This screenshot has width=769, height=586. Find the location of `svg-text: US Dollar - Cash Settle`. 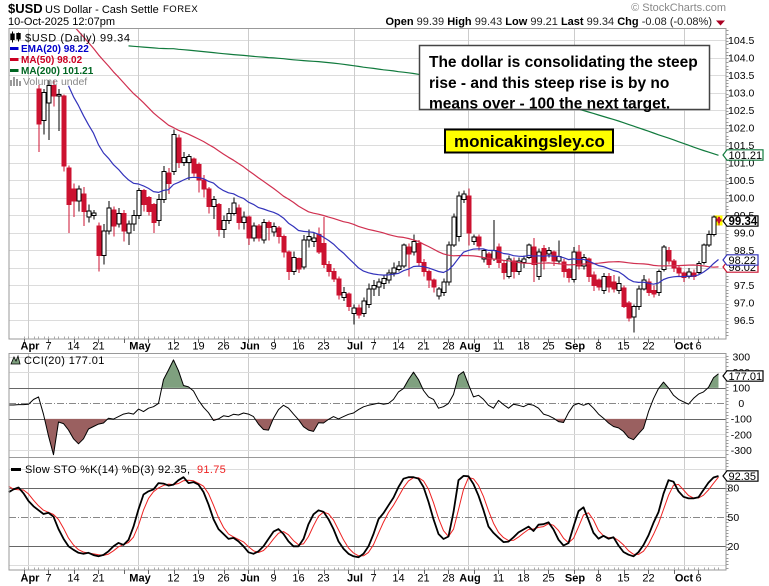

svg-text: US Dollar - Cash Settle is located at coordinates (102, 10).